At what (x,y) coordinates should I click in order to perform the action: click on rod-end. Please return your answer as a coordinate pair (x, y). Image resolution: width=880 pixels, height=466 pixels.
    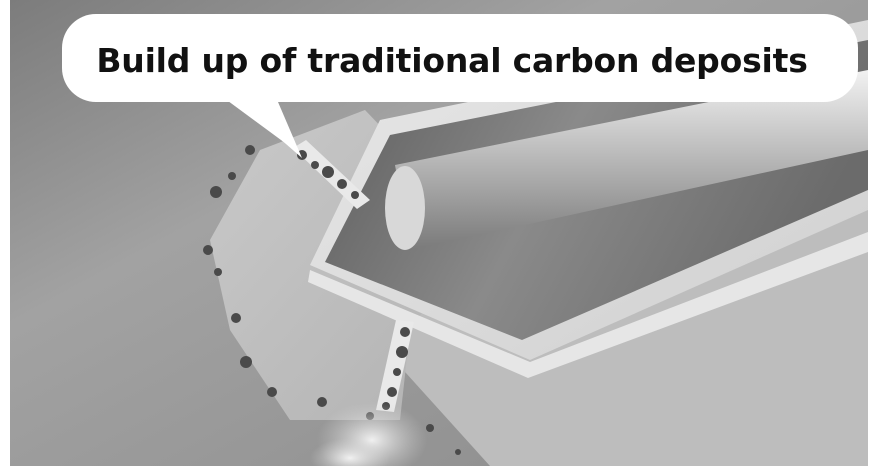
    Looking at the image, I should click on (405, 208).